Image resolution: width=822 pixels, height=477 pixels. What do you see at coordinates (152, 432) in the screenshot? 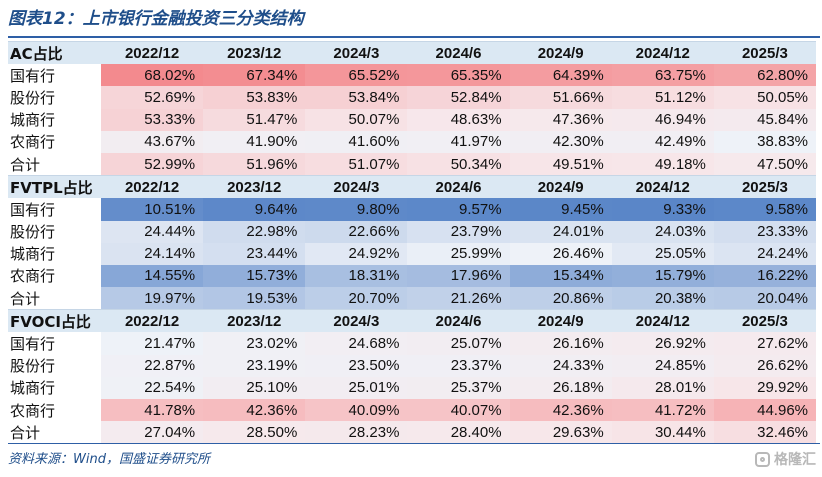
I see `value-cell: 27.04%` at bounding box center [152, 432].